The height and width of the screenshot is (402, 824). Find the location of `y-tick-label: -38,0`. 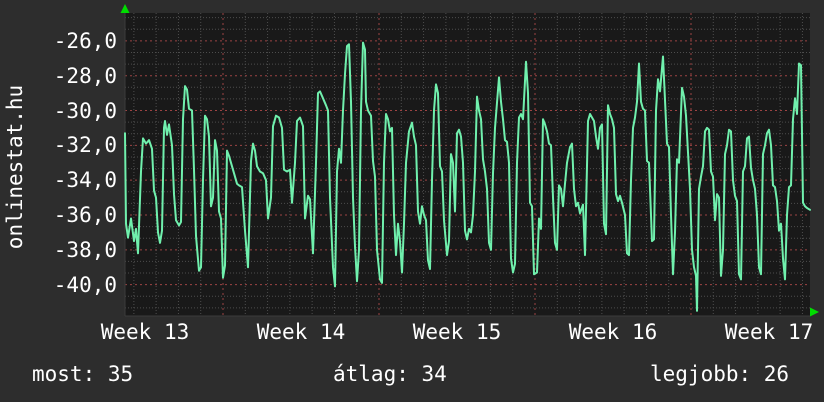

y-tick-label: -38,0 is located at coordinates (85, 249).